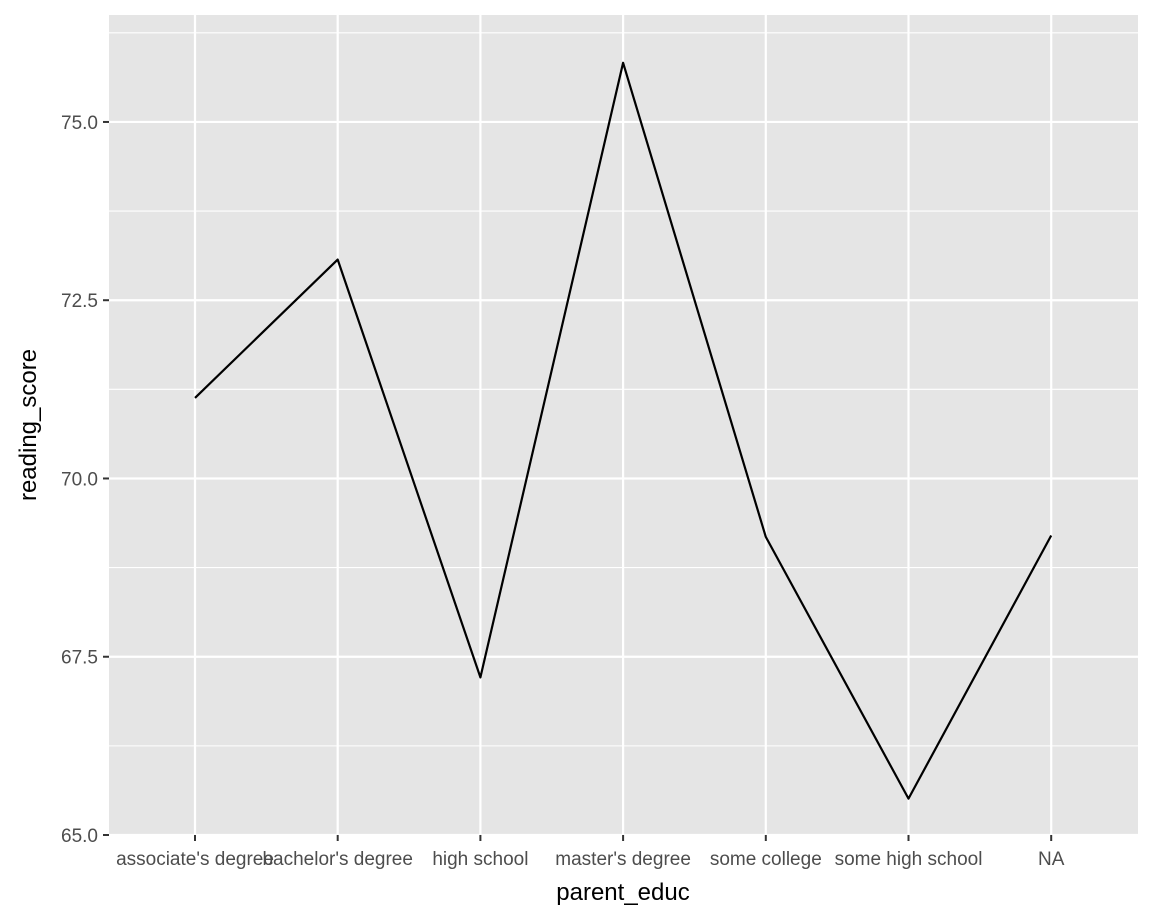 This screenshot has width=1152, height=921. What do you see at coordinates (766, 859) in the screenshot?
I see `x-tick-label: some college` at bounding box center [766, 859].